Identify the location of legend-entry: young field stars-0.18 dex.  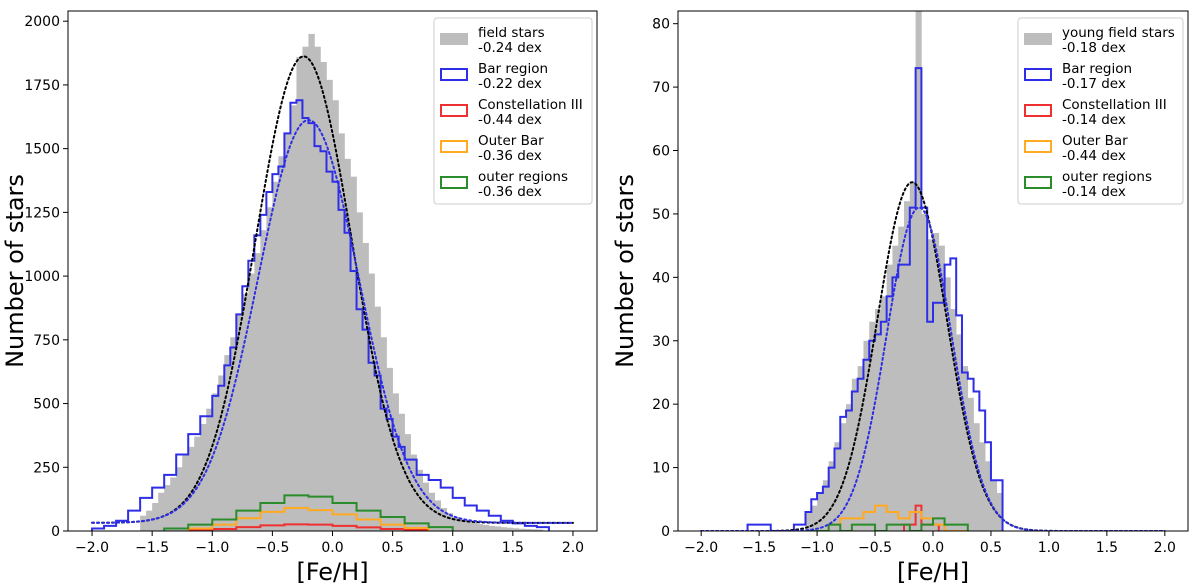
(1099, 40).